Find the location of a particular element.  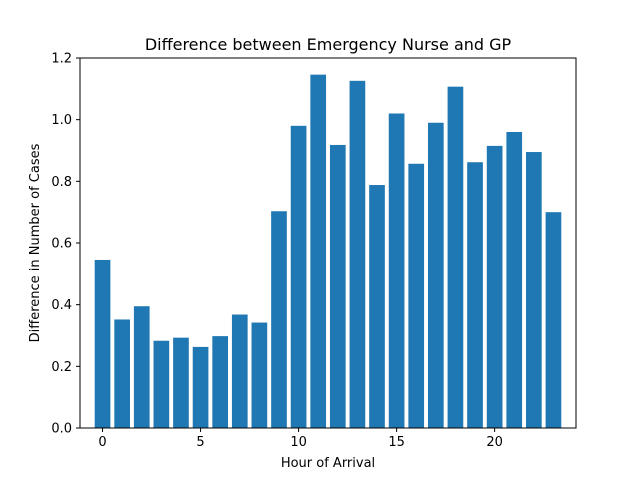

x-tick-label: 0 is located at coordinates (102, 442).